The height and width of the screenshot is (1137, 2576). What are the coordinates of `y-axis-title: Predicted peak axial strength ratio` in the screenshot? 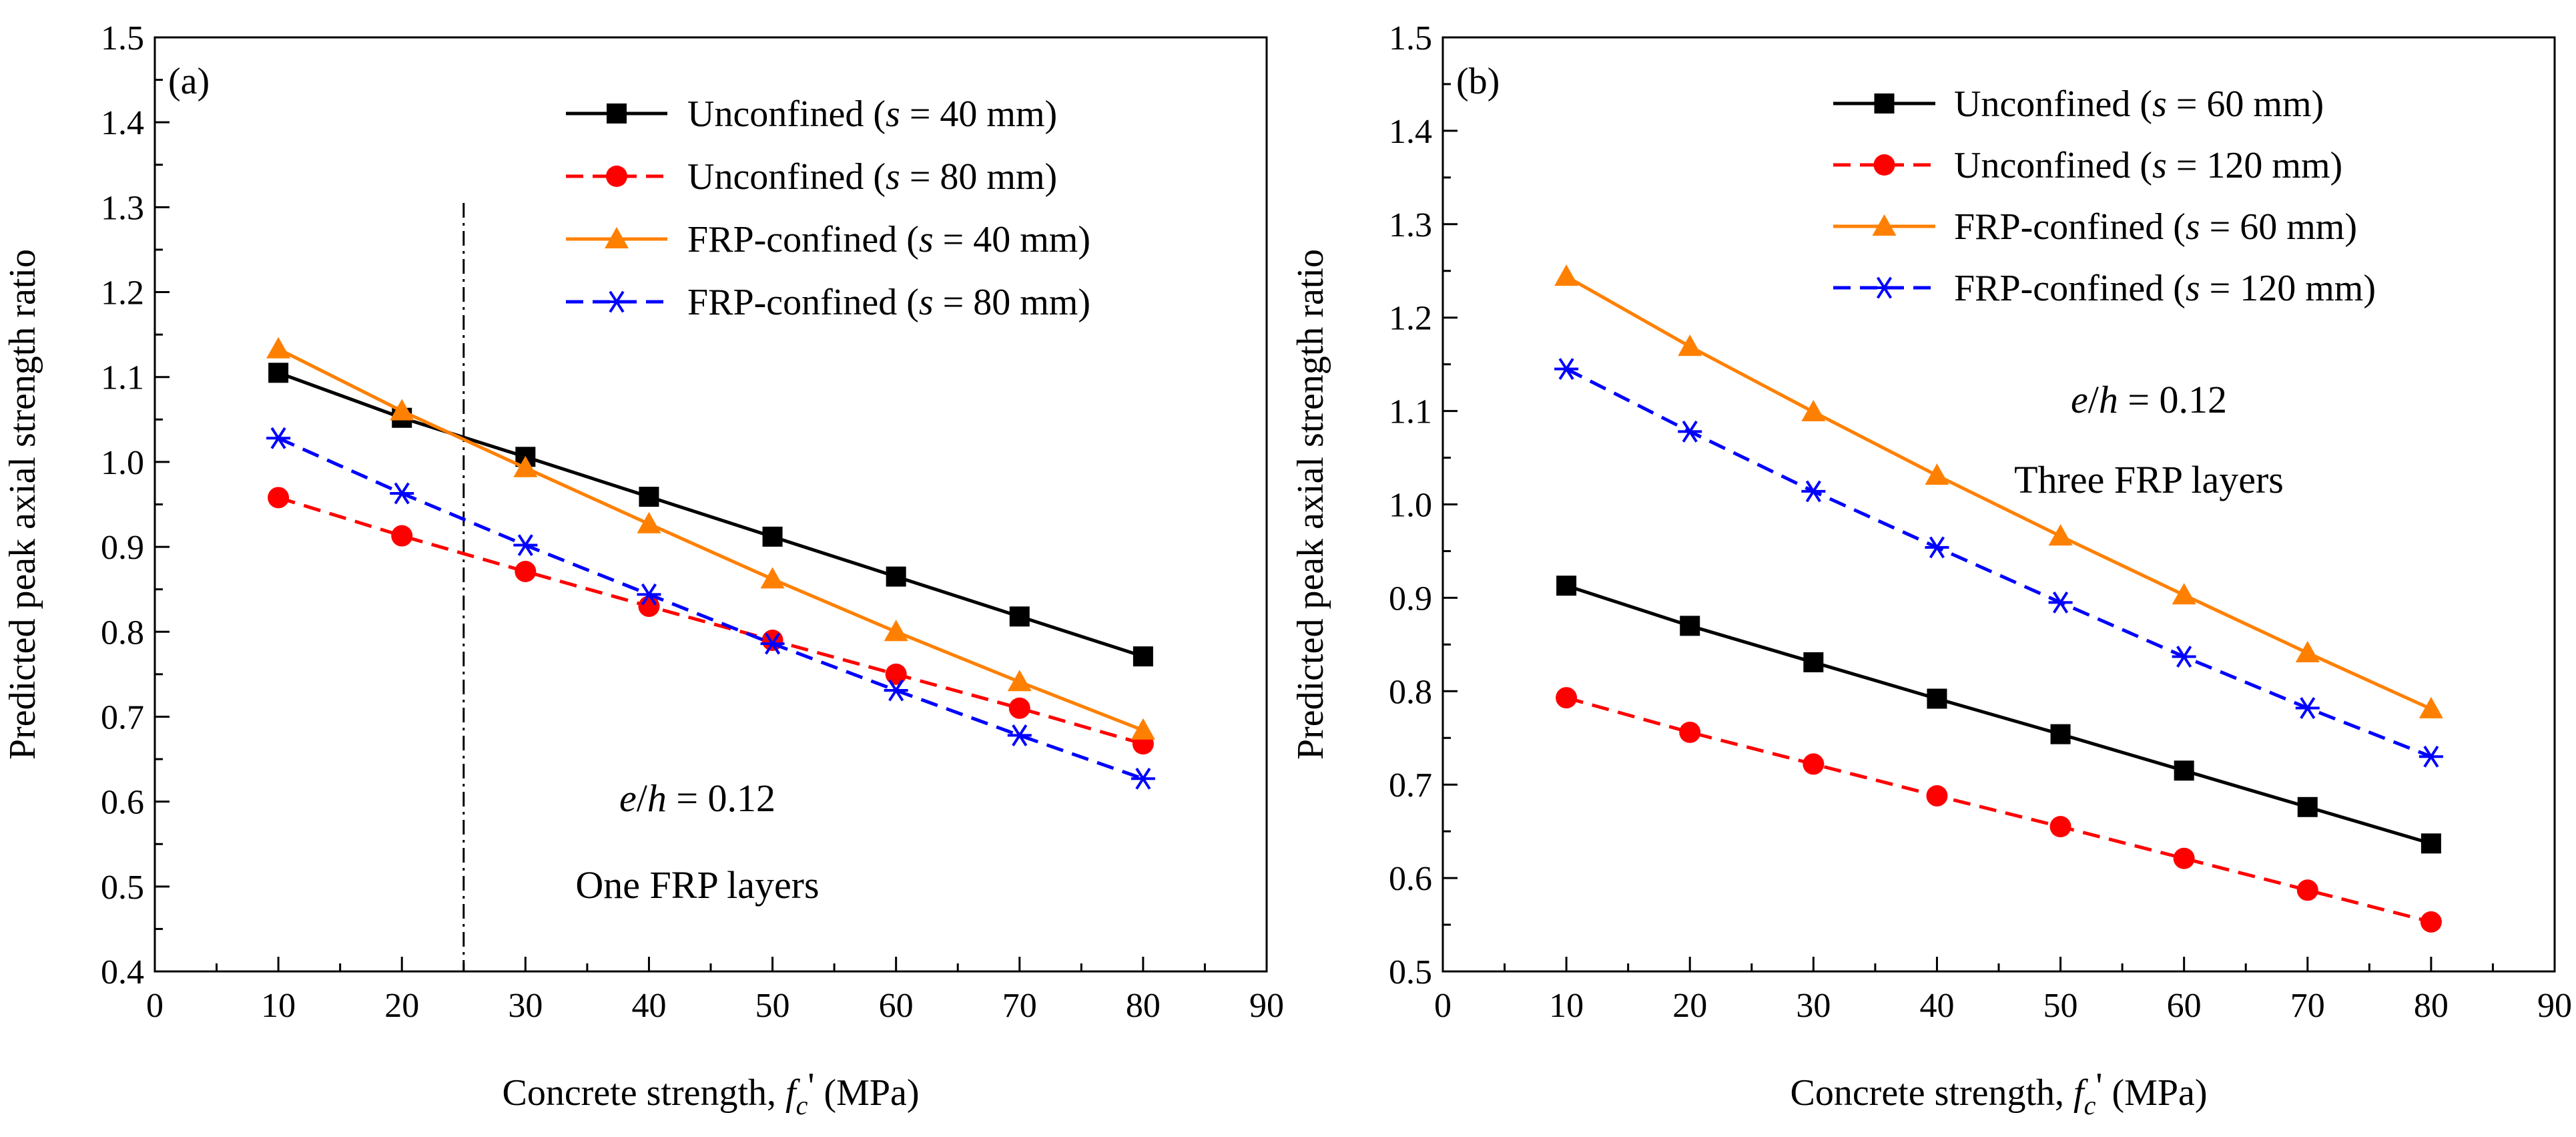 It's located at (1310, 504).